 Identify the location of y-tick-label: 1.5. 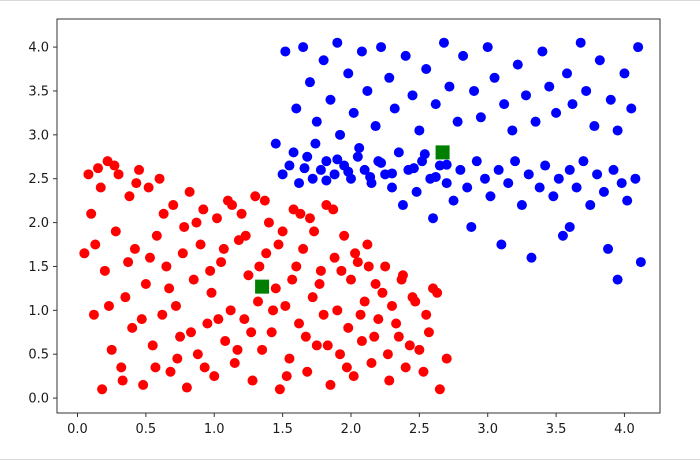
(38, 267).